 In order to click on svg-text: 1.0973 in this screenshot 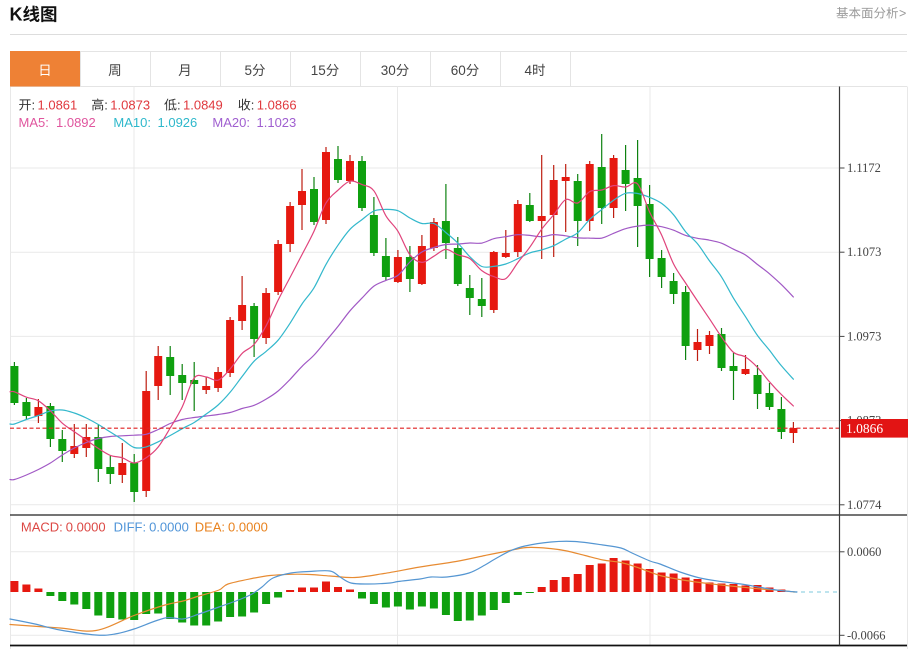, I will do `click(864, 336)`.